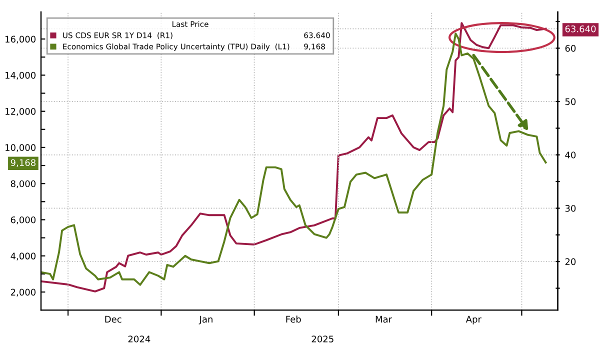 Image resolution: width=603 pixels, height=350 pixels. I want to click on x-tick-label: Dec, so click(113, 319).